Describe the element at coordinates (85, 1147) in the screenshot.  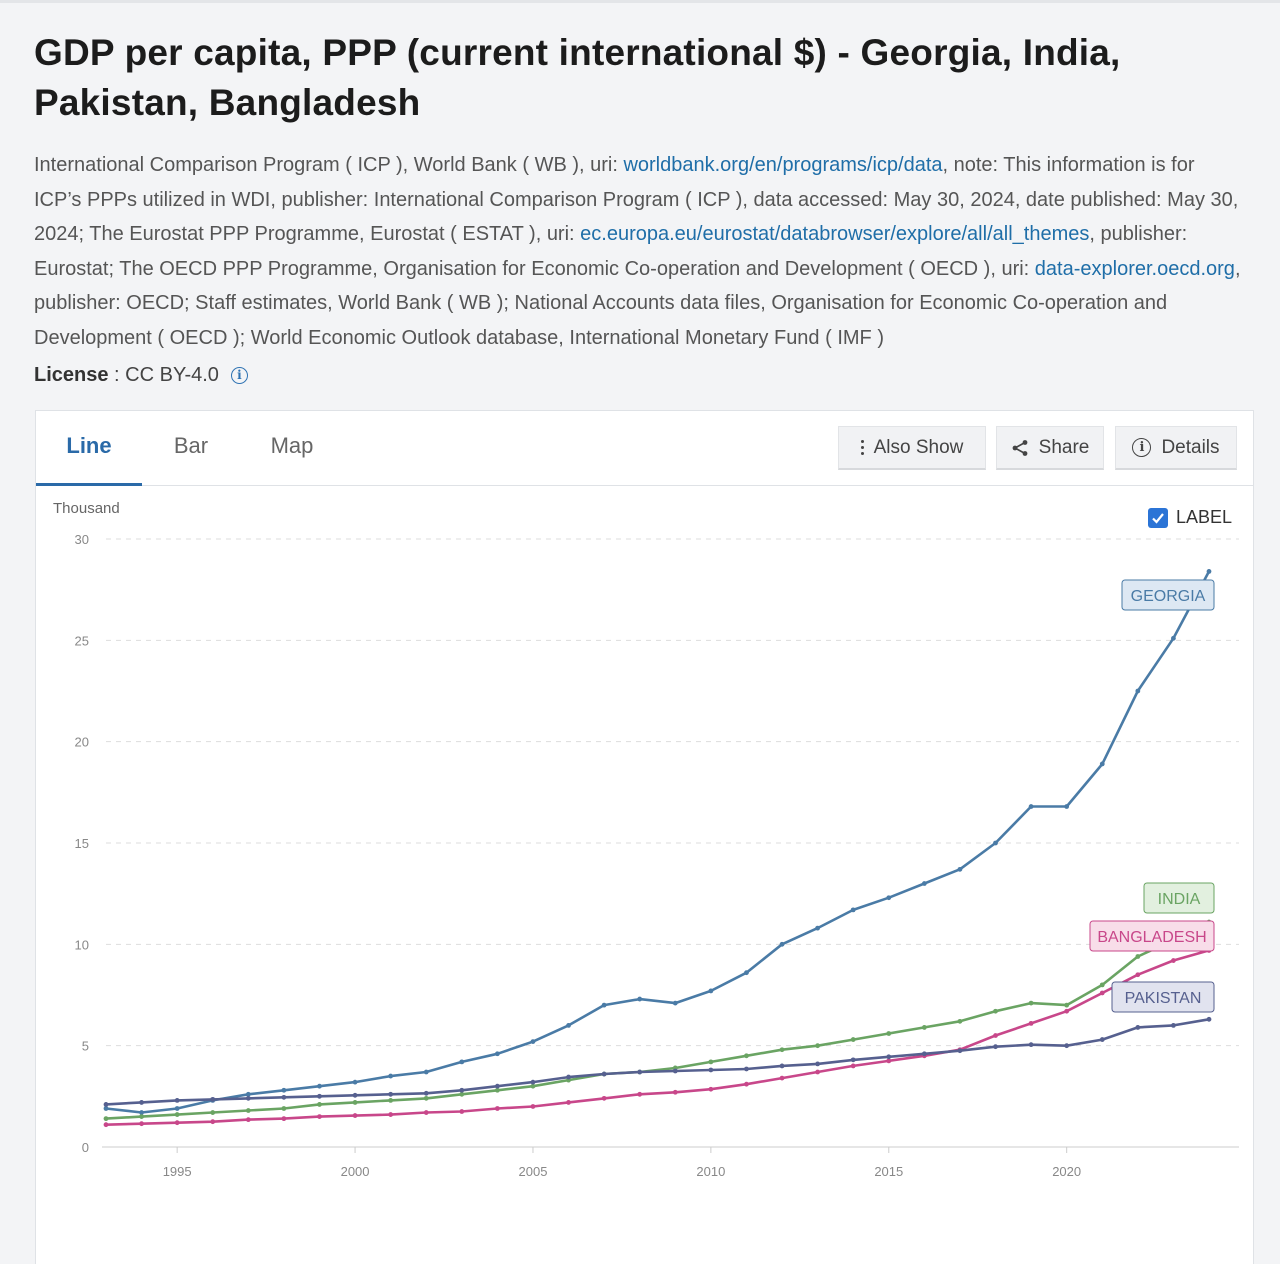
I see `y-tick-label-0: 0` at that location.